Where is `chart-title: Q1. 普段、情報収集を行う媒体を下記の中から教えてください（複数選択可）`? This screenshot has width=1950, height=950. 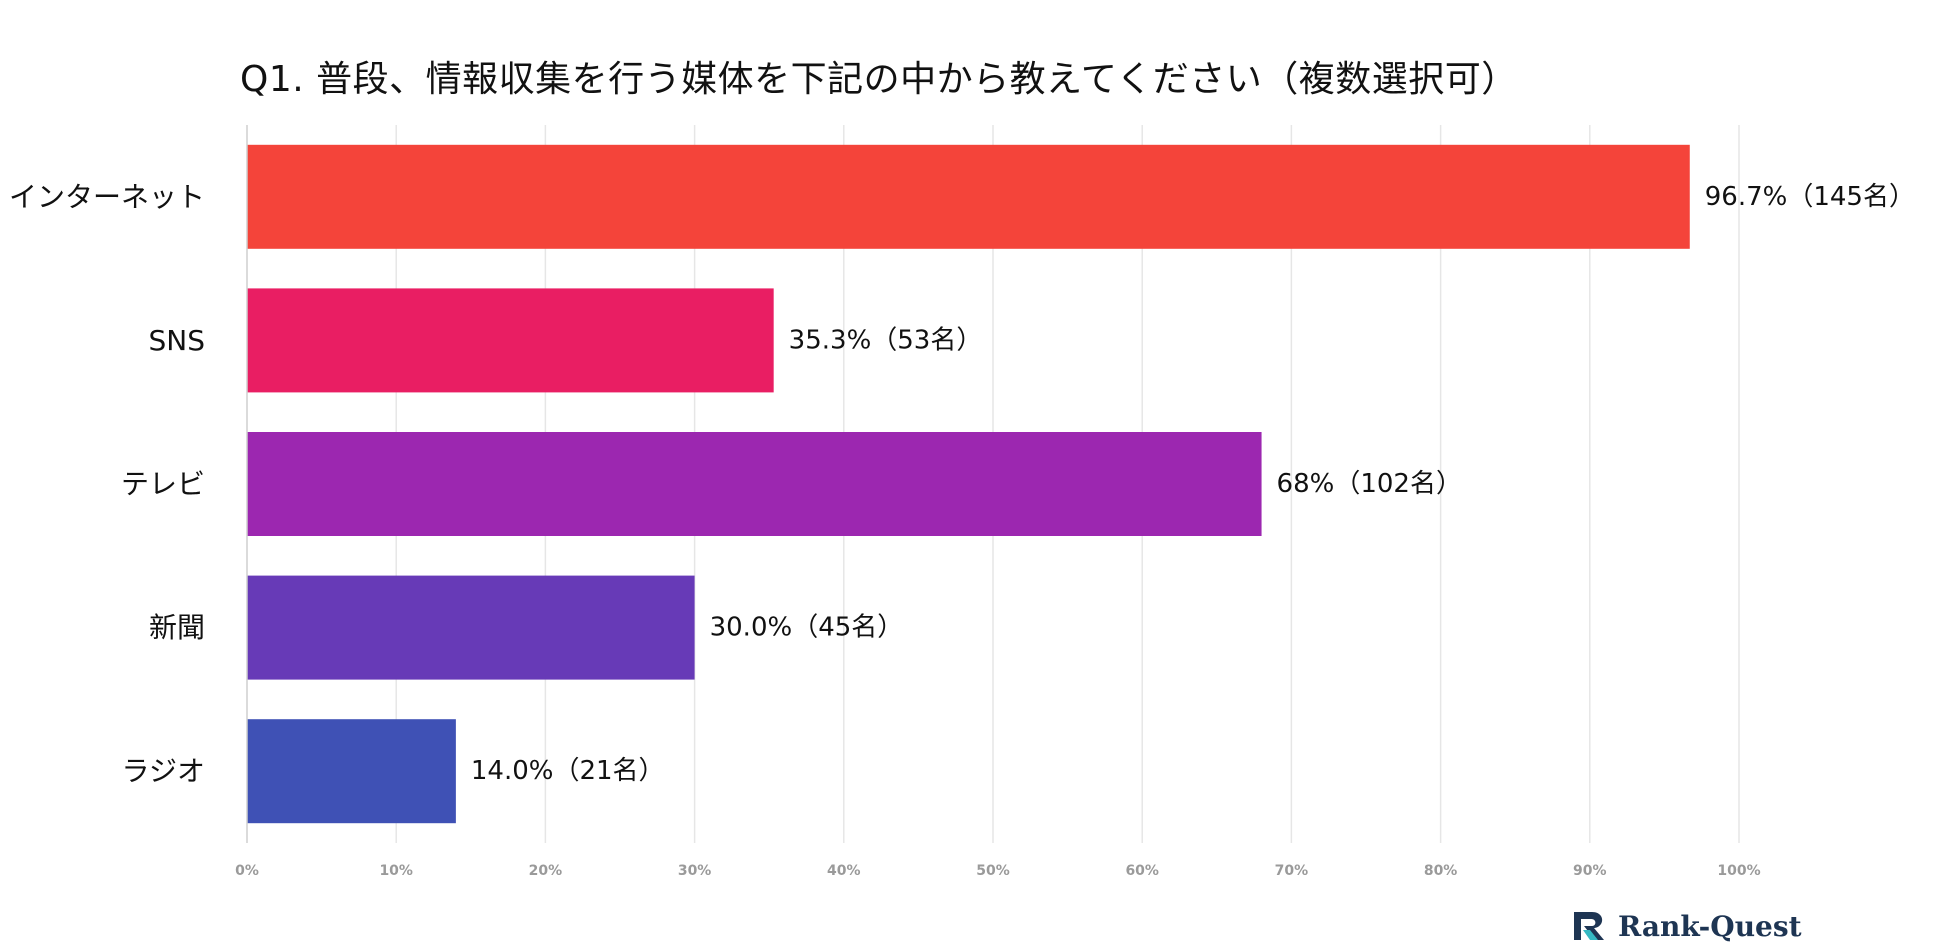
chart-title: Q1. 普段、情報収集を行う媒体を下記の中から教えてください（複数選択可） is located at coordinates (879, 79).